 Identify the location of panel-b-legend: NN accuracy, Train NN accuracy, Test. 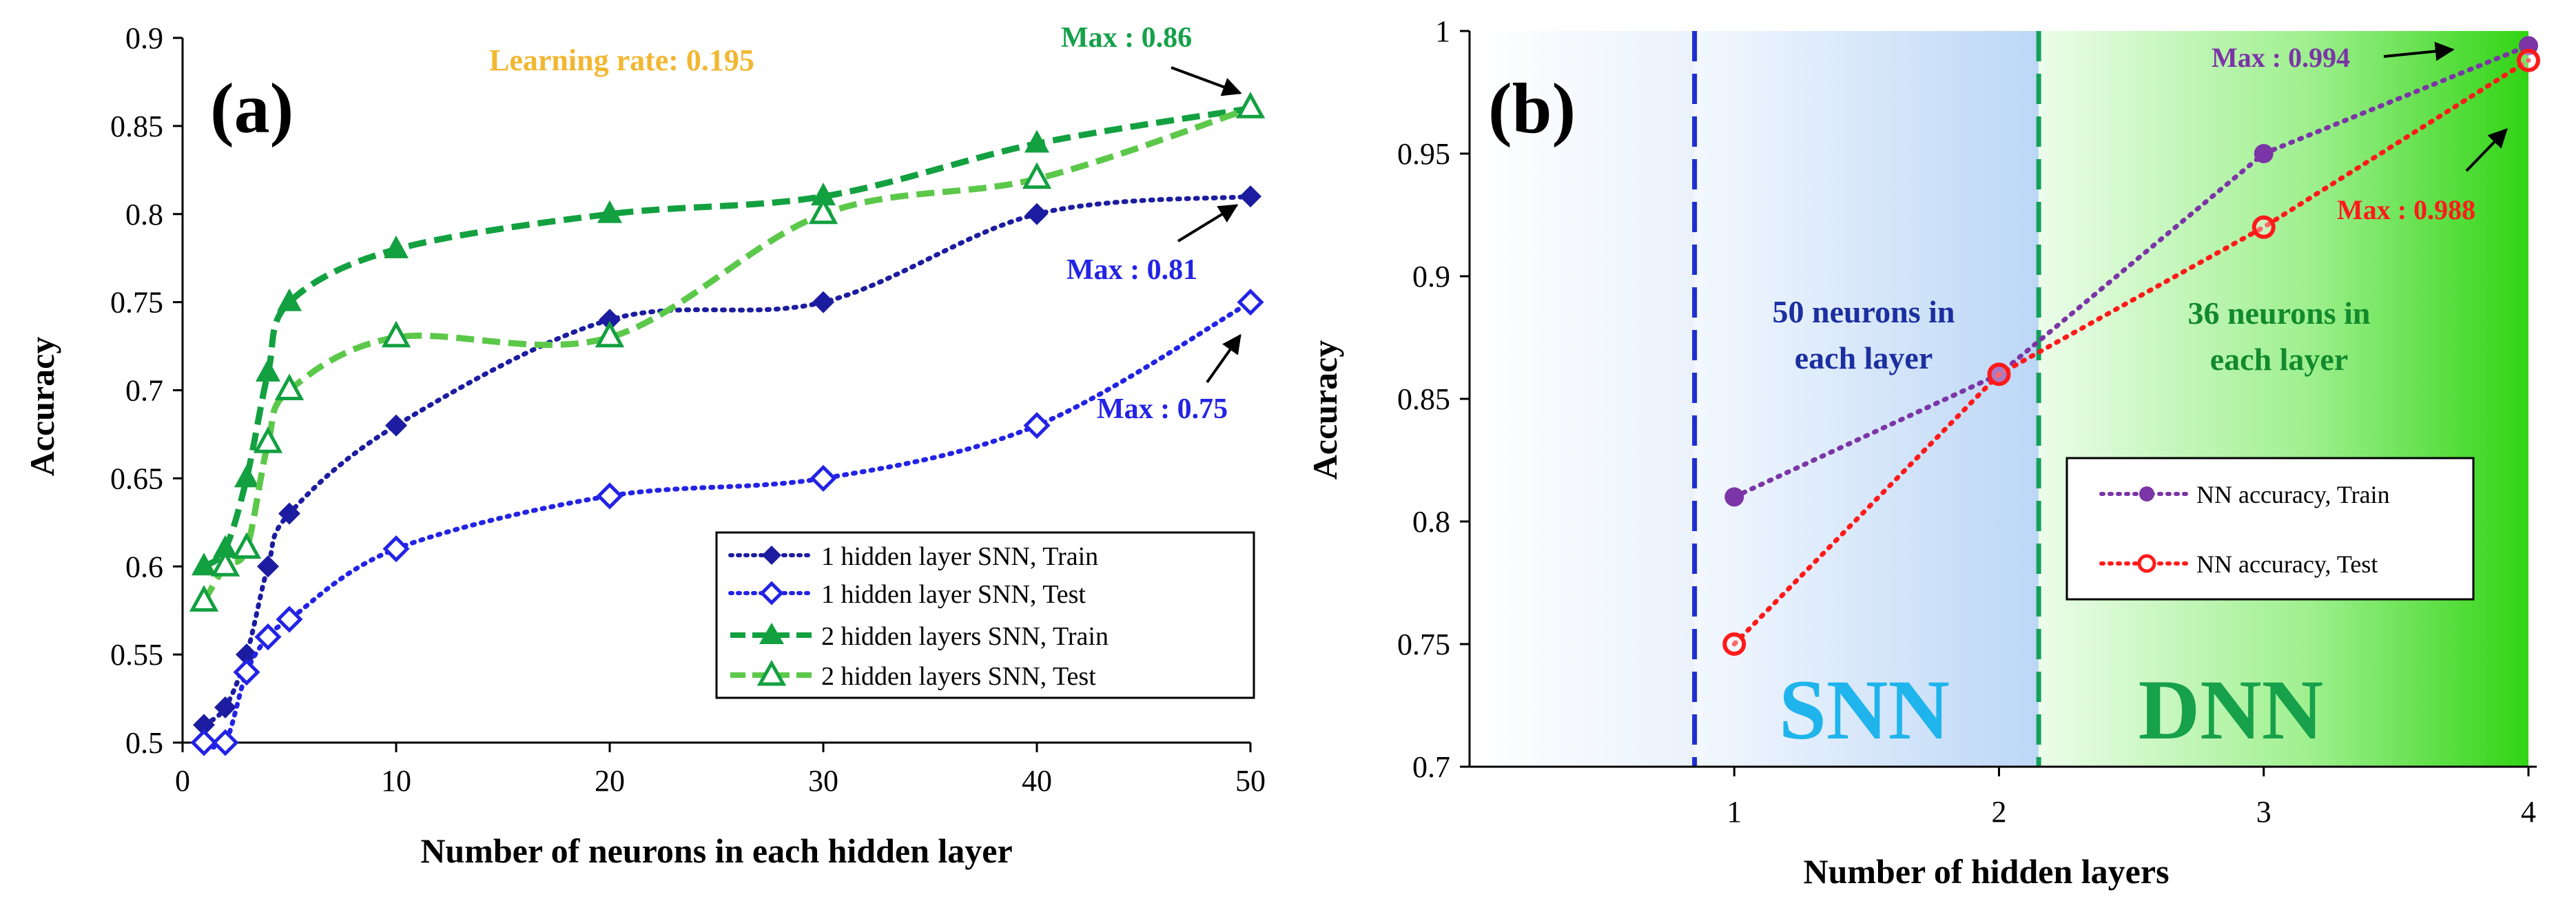
(2270, 529).